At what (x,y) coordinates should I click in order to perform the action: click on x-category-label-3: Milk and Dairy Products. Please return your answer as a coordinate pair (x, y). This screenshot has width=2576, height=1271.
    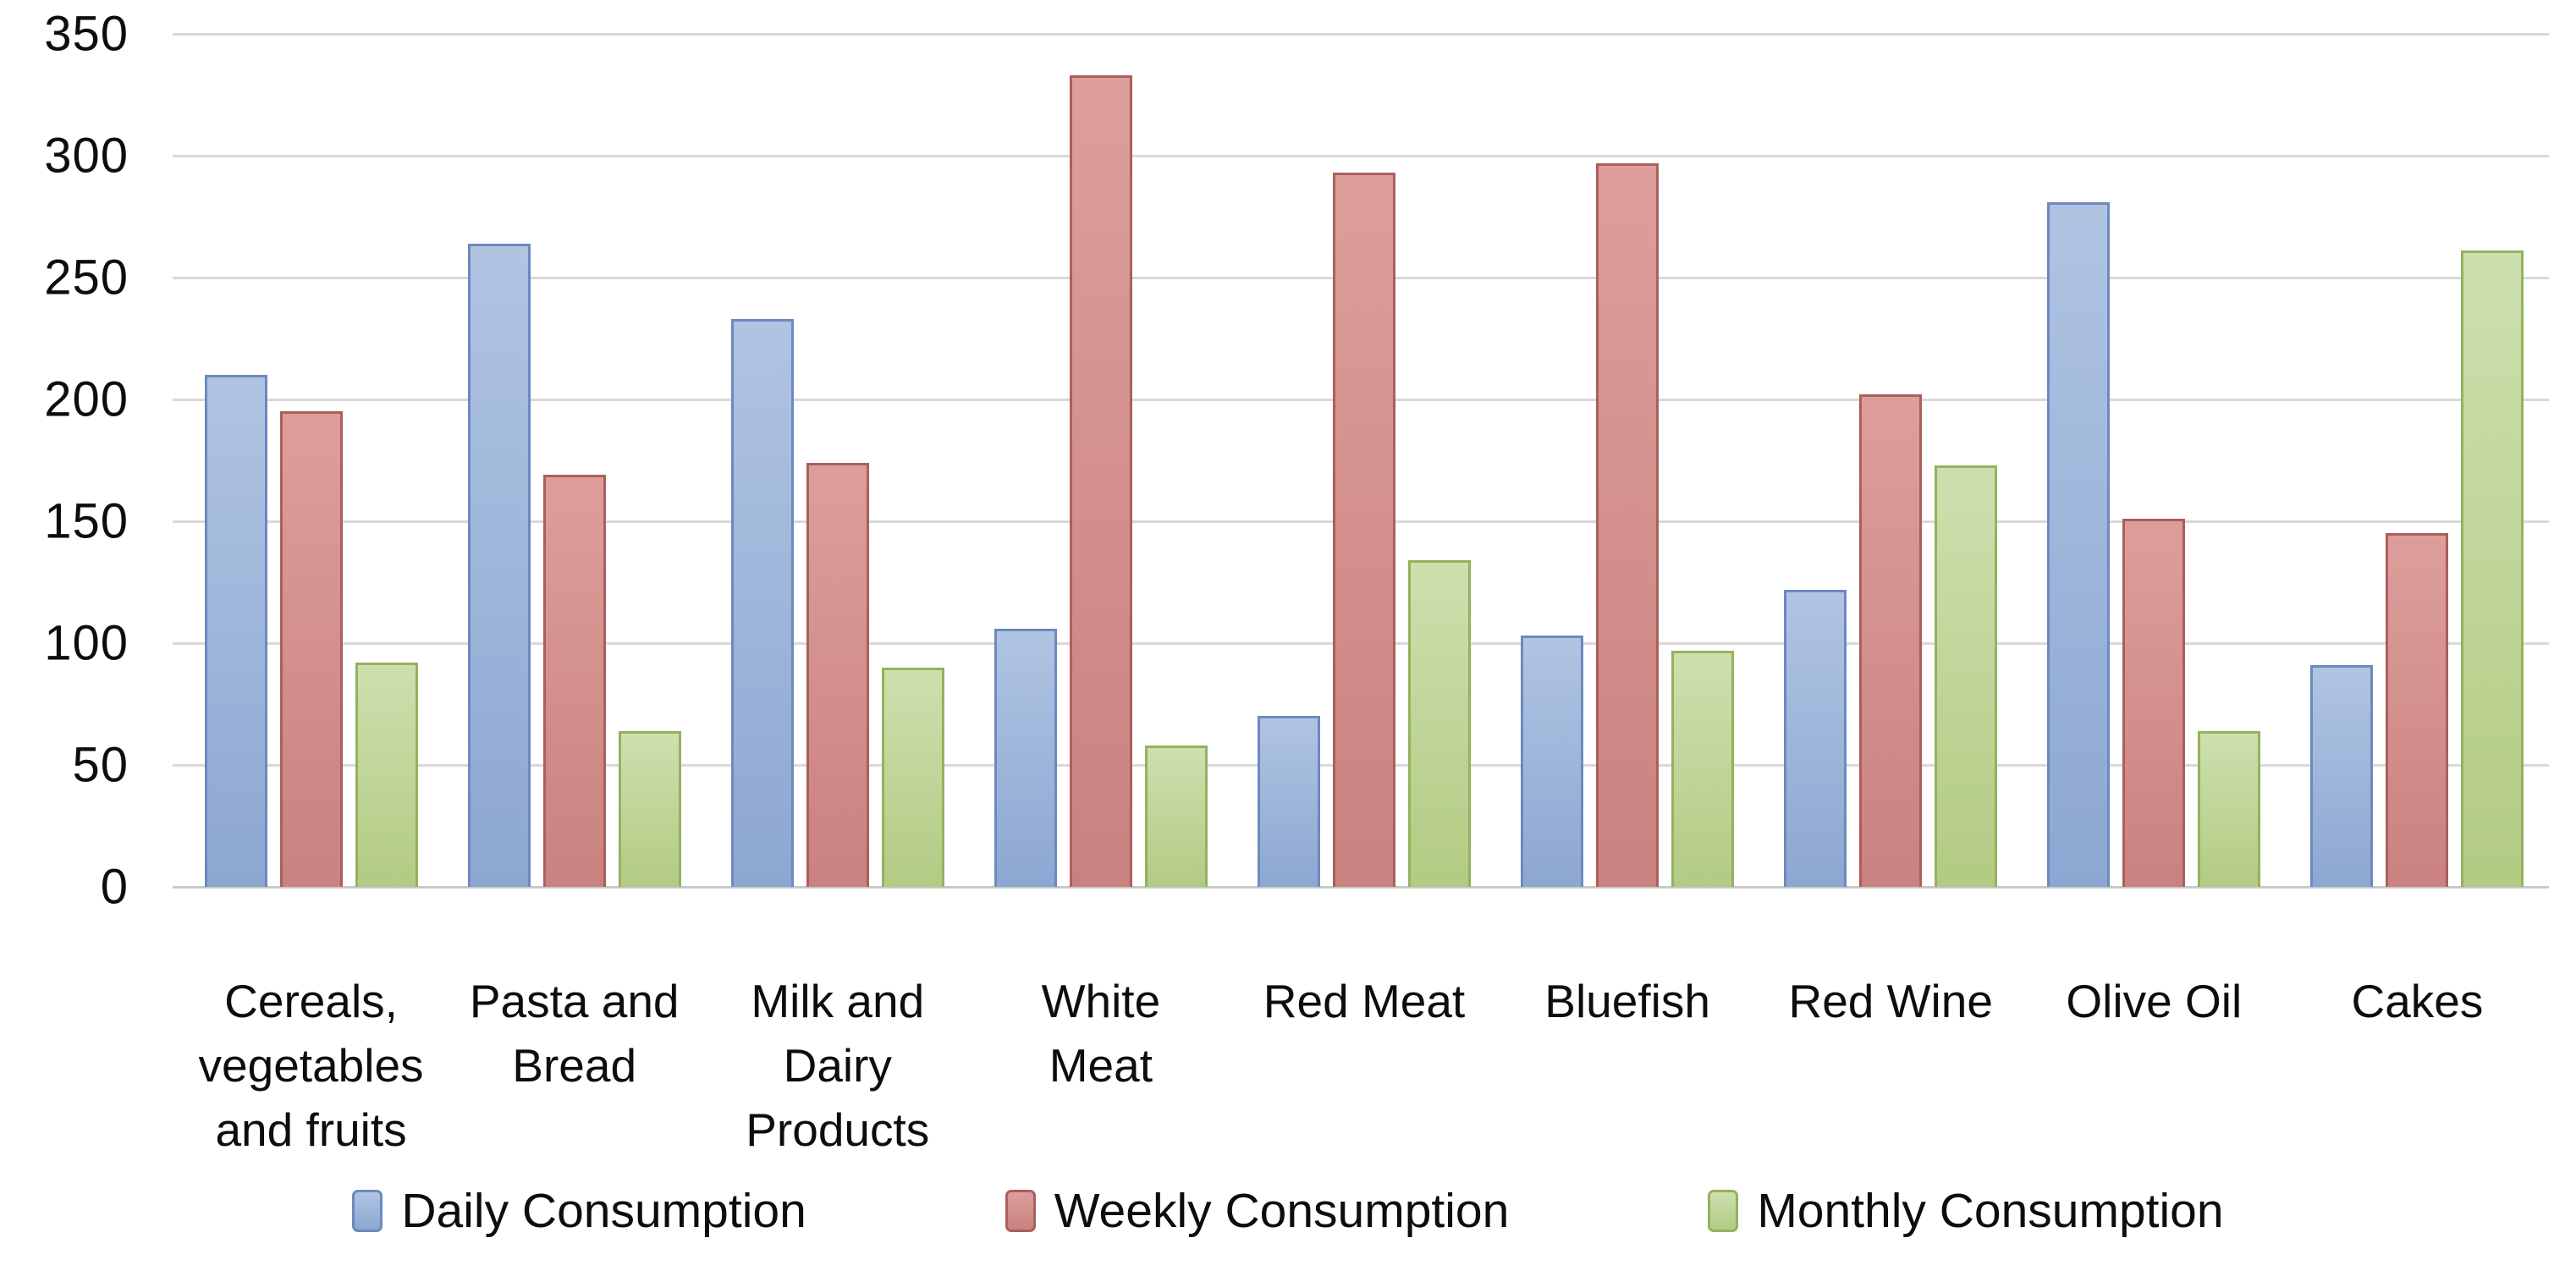
    Looking at the image, I should click on (838, 1065).